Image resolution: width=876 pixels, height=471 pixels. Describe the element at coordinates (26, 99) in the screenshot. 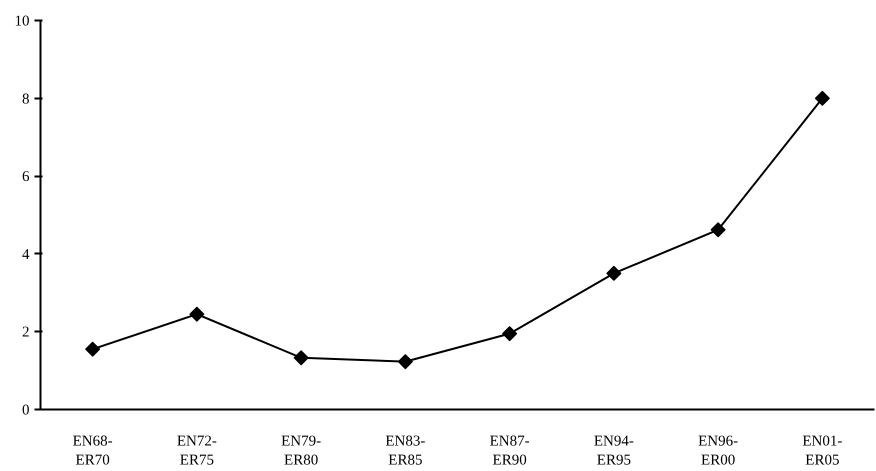

I see `y-tick-label: 8` at that location.